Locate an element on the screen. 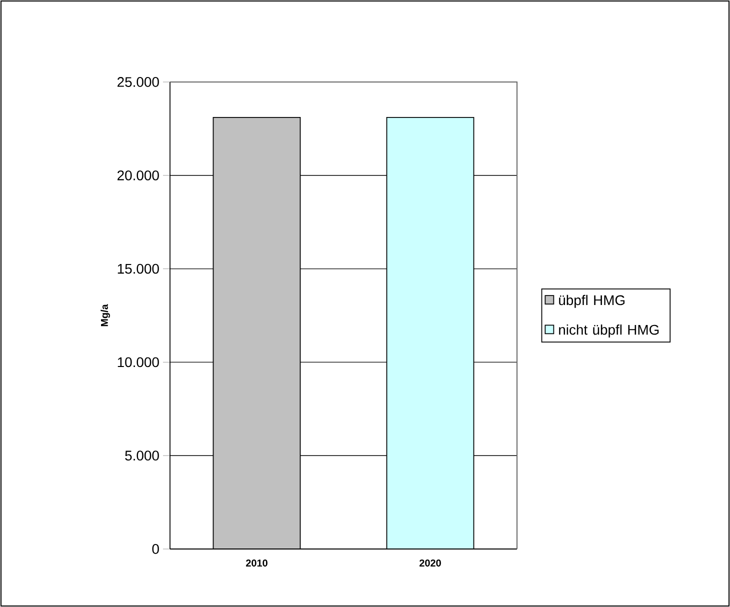 This screenshot has height=607, width=730. y-tick-label: 5.000 is located at coordinates (142, 455).